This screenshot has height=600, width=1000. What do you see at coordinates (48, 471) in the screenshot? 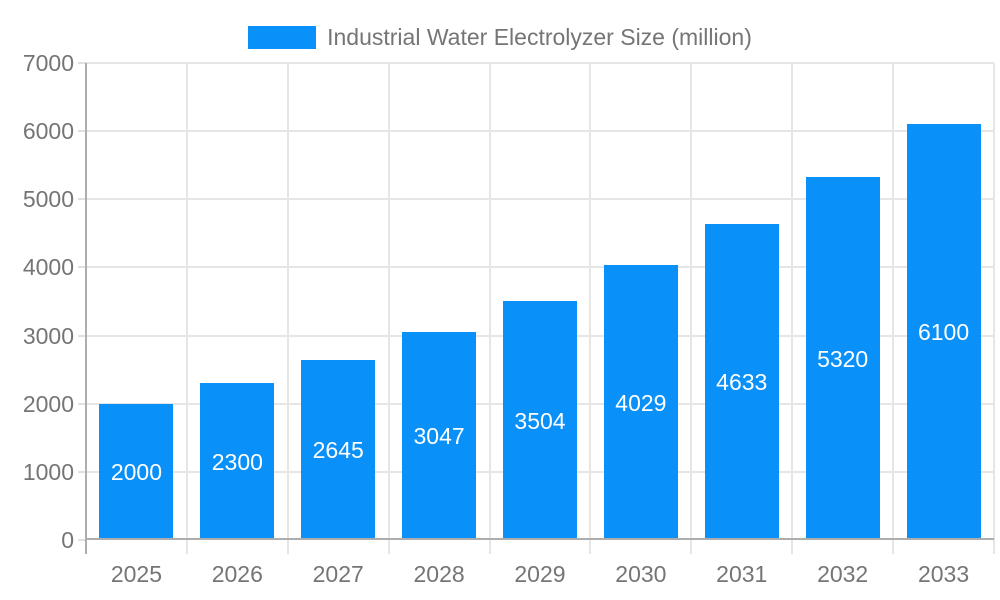
I see `y-axis-tick-label: 1000` at bounding box center [48, 471].